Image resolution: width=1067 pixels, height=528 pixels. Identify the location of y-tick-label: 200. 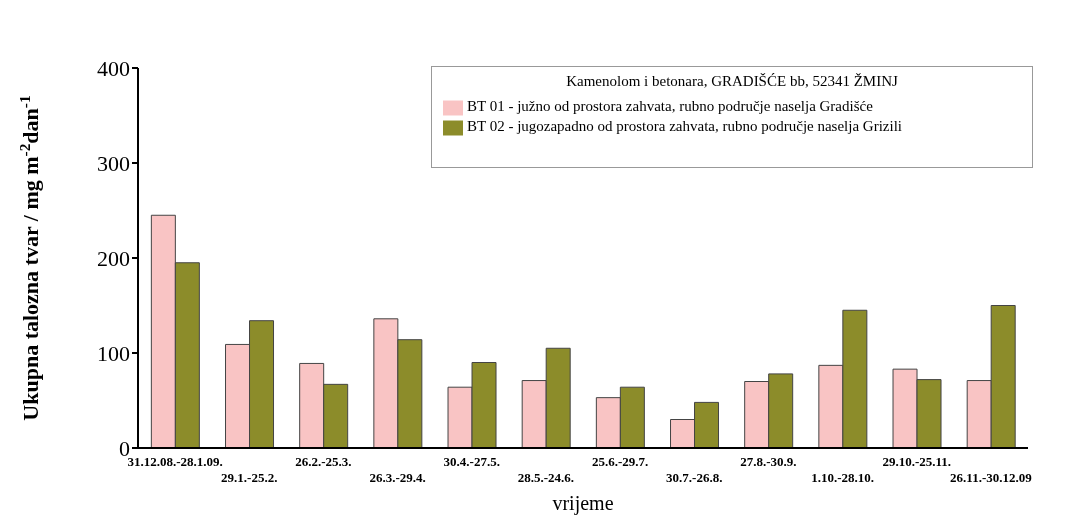
(113, 258).